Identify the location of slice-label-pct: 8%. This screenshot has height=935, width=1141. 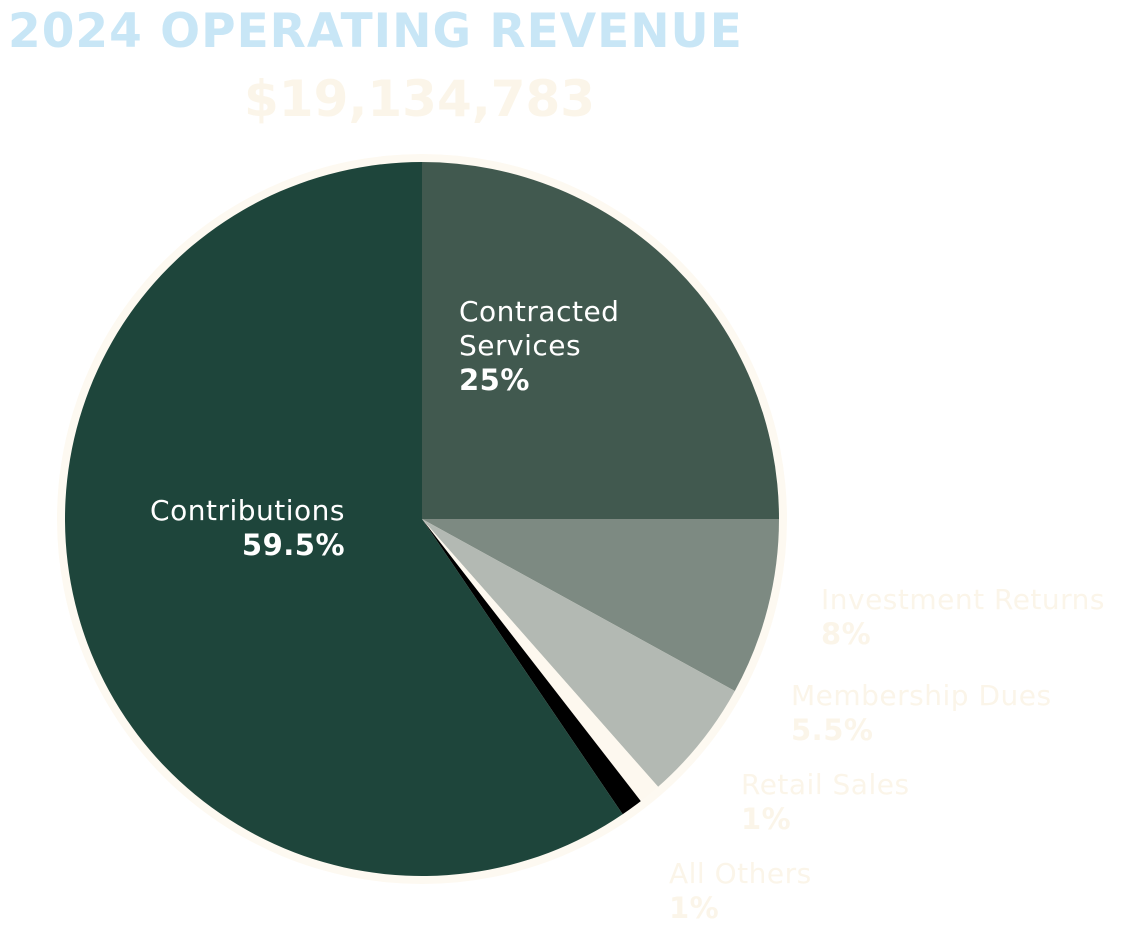
(846, 634).